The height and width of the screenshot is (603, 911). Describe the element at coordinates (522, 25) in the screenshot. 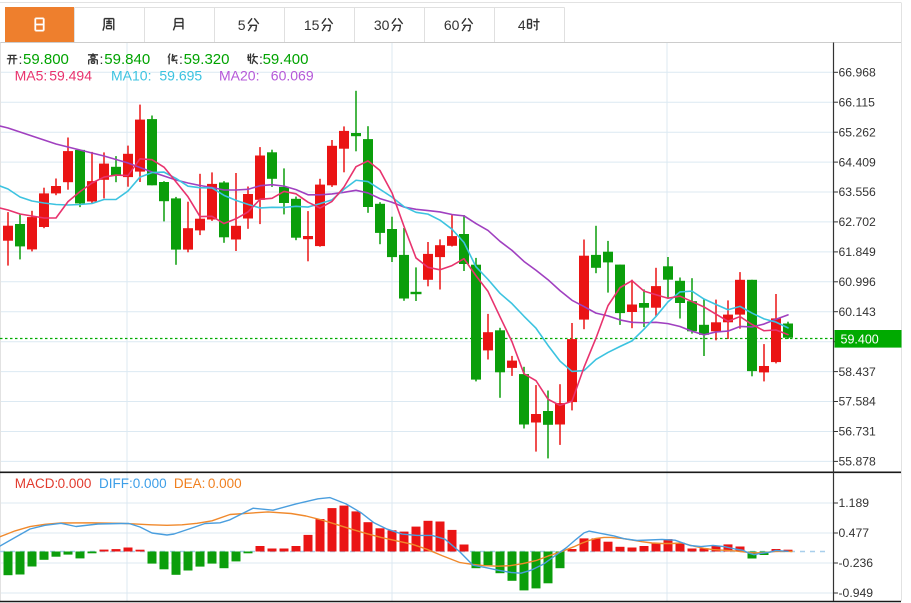

I see `svg-text: 4` at that location.